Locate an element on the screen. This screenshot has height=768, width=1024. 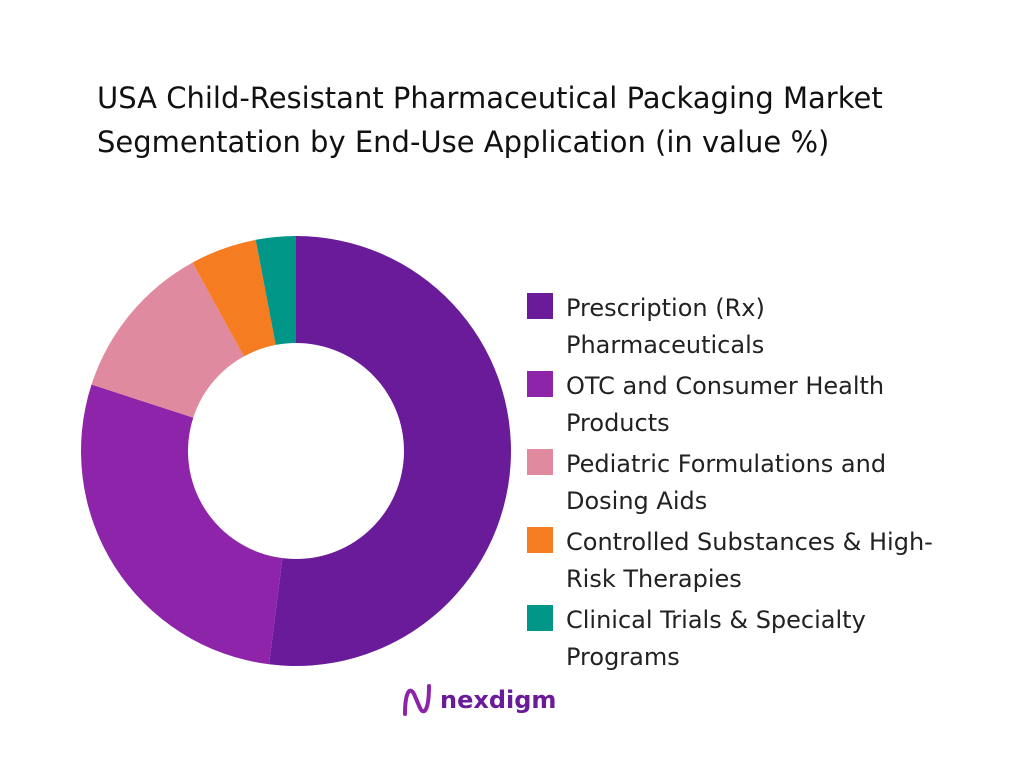
legend-item: Pediatric Formulations and Dosing Aids is located at coordinates (747, 483).